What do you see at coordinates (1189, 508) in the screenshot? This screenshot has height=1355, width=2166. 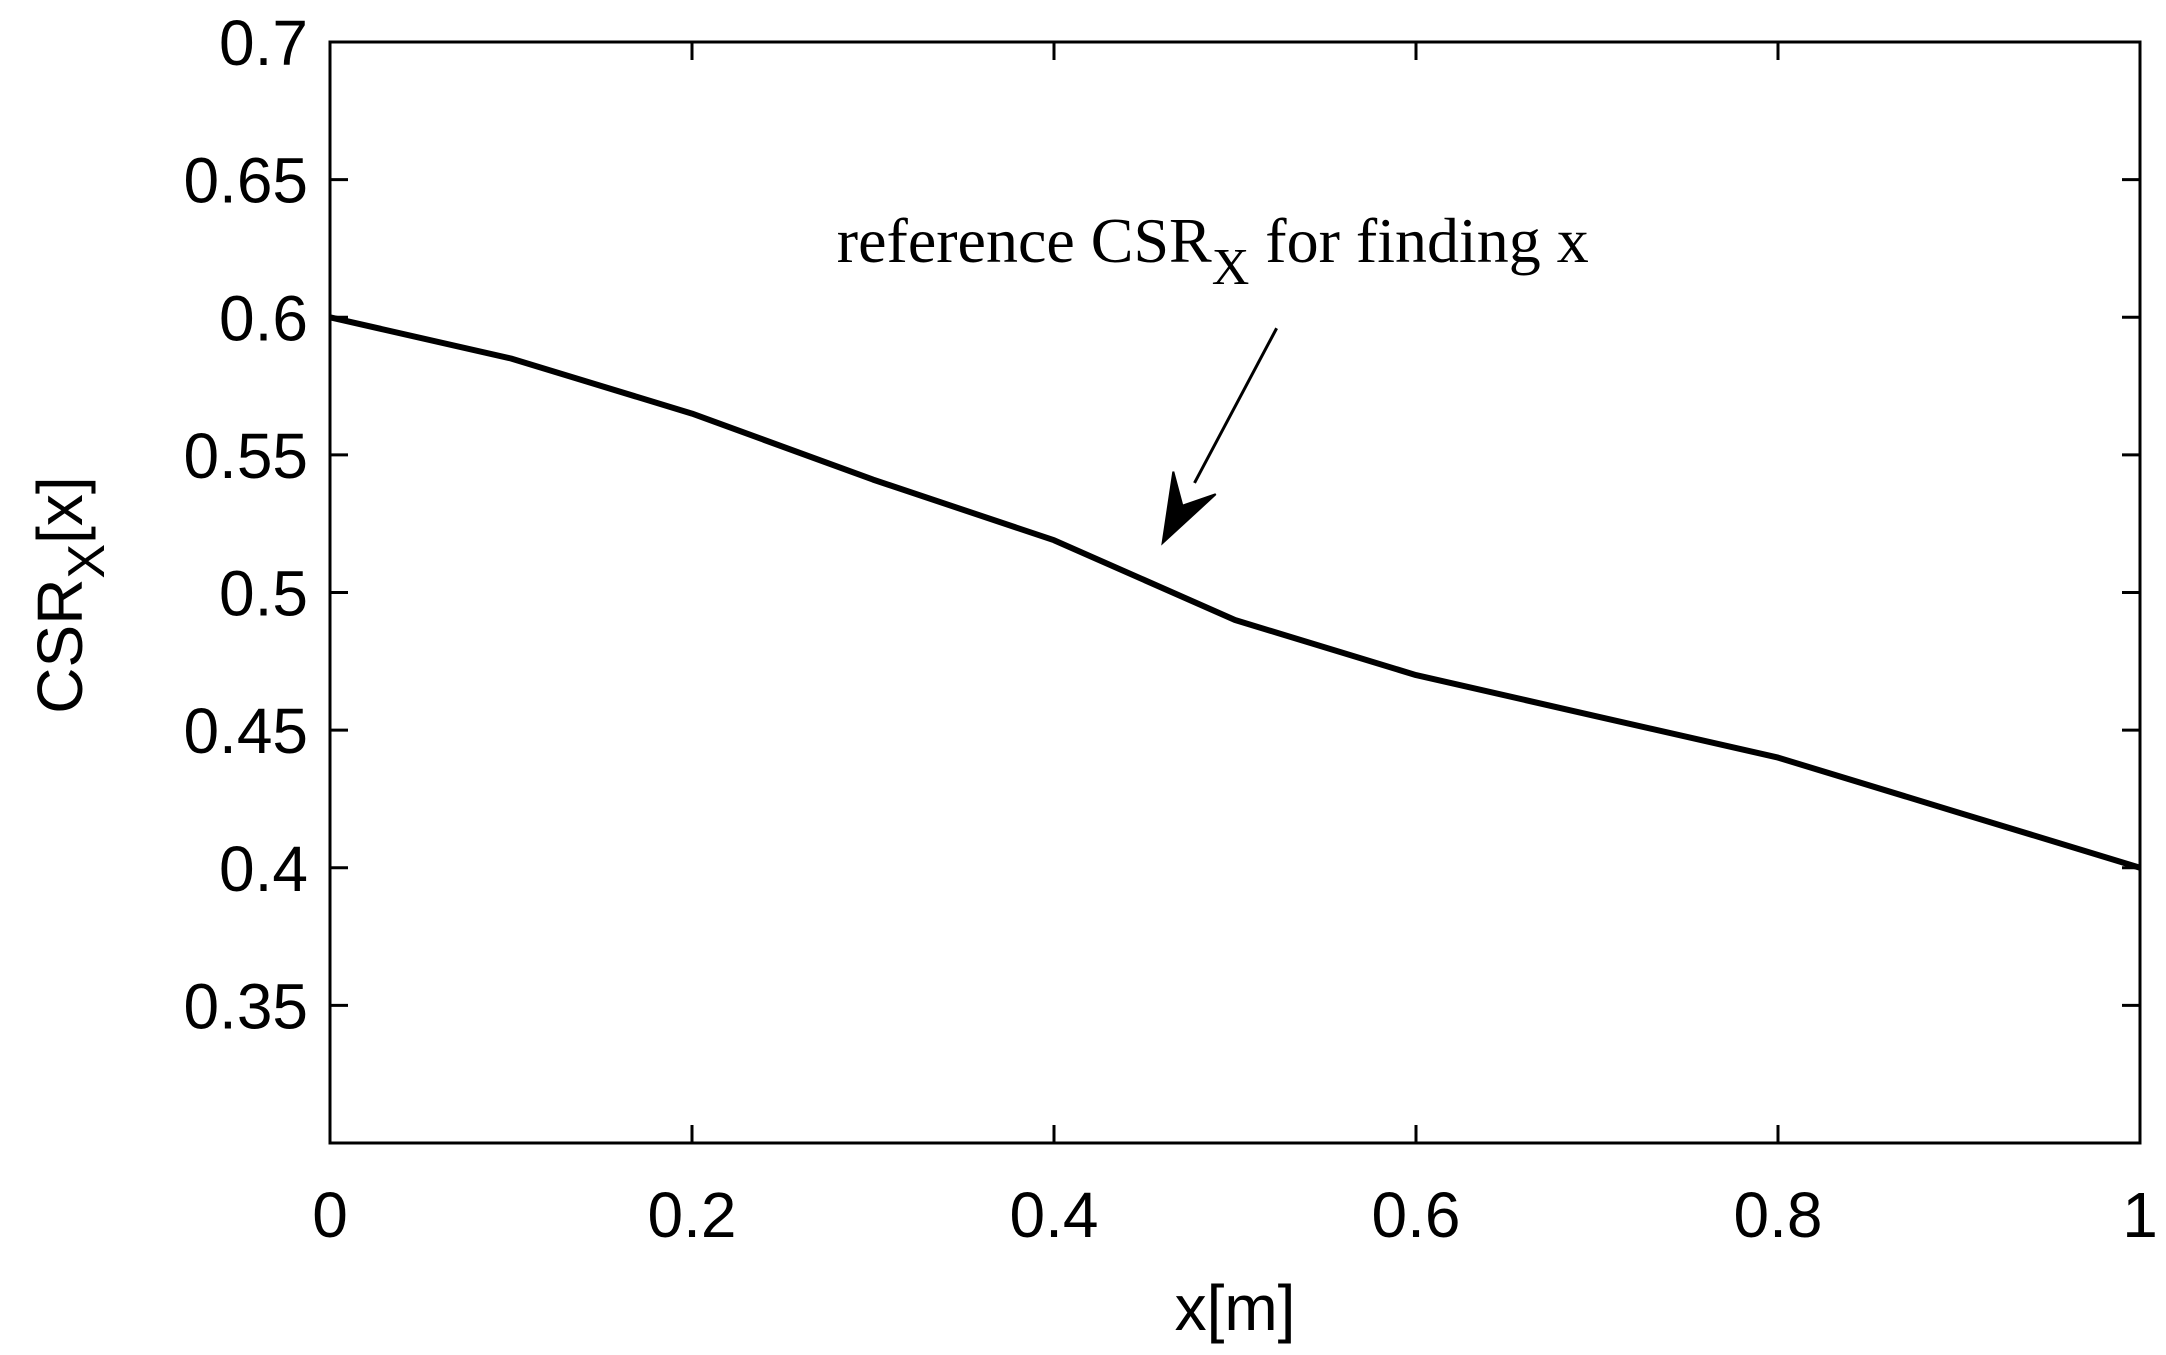 I see `annotation-arrow-head` at bounding box center [1189, 508].